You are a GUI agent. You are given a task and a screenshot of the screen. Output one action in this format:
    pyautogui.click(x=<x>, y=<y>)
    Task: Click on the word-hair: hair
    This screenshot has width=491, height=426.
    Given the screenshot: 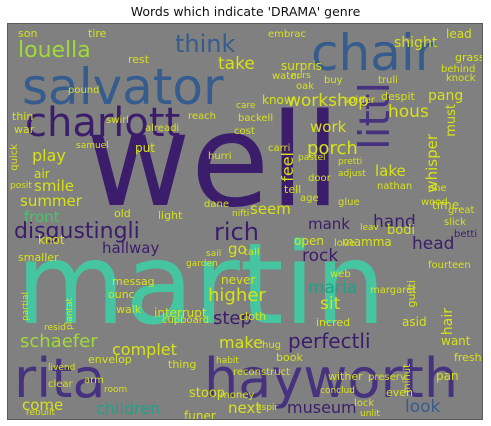 What is the action you would take?
    pyautogui.click(x=448, y=322)
    